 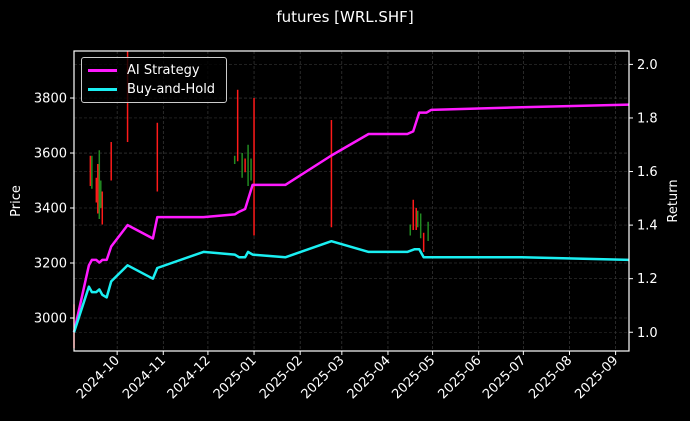 What do you see at coordinates (235, 377) in the screenshot?
I see `x-tick-label: 2025-01` at bounding box center [235, 377].